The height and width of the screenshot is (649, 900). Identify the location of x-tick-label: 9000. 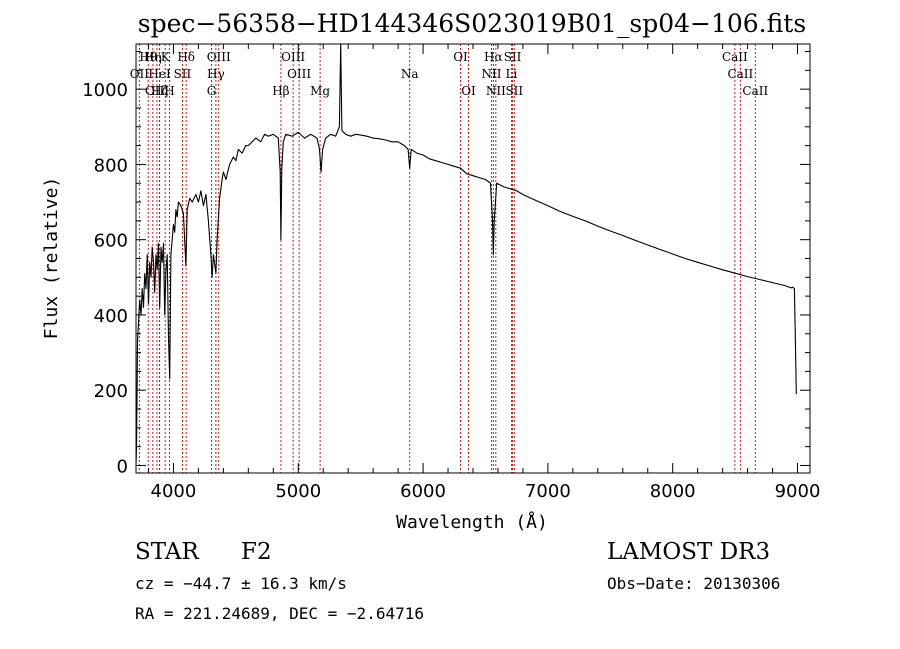
(798, 491).